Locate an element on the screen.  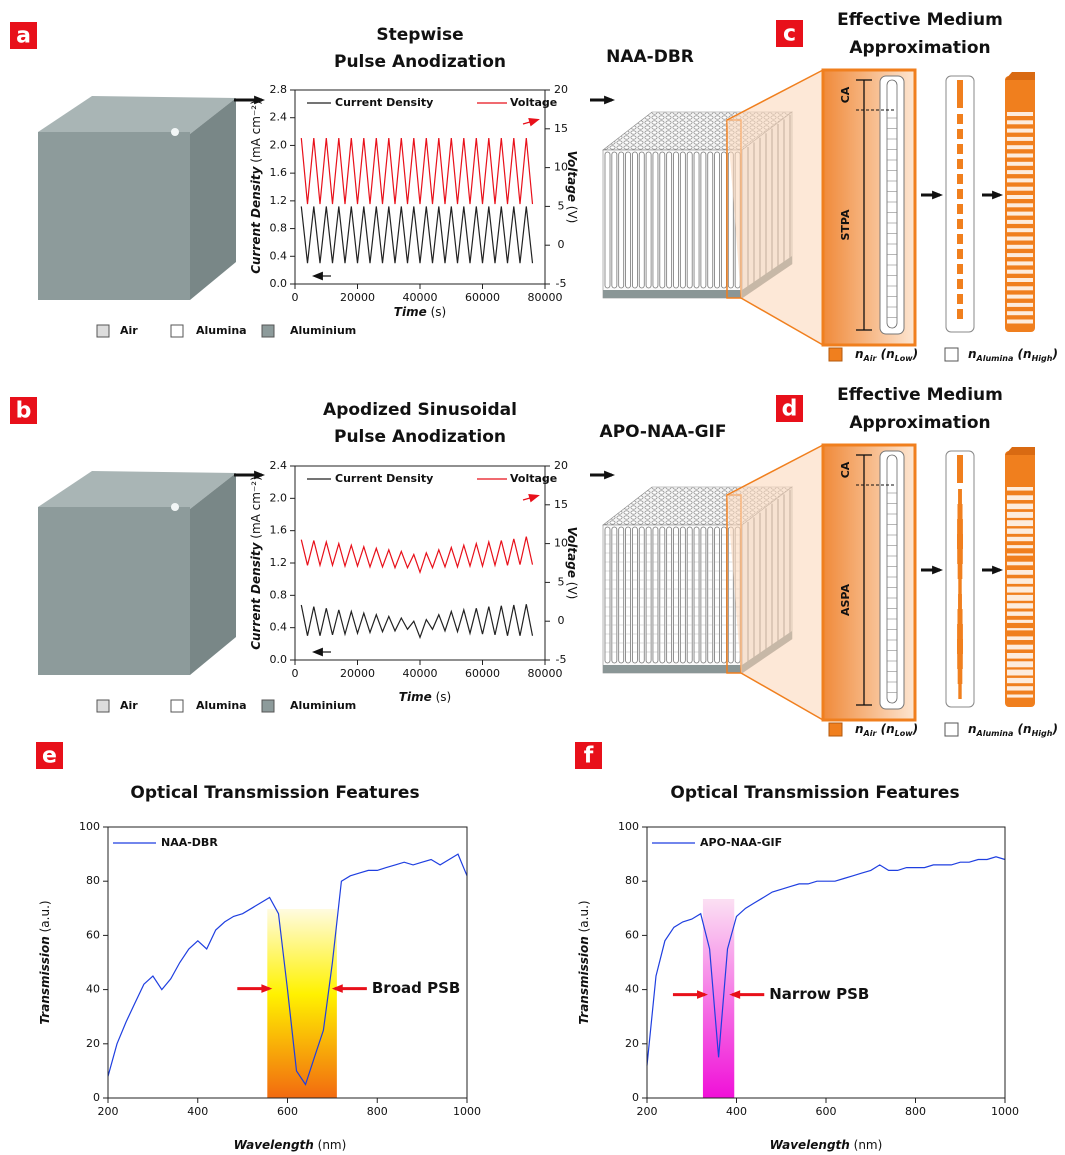
y2-tick-label: 15 is located at coordinates (561, 128).